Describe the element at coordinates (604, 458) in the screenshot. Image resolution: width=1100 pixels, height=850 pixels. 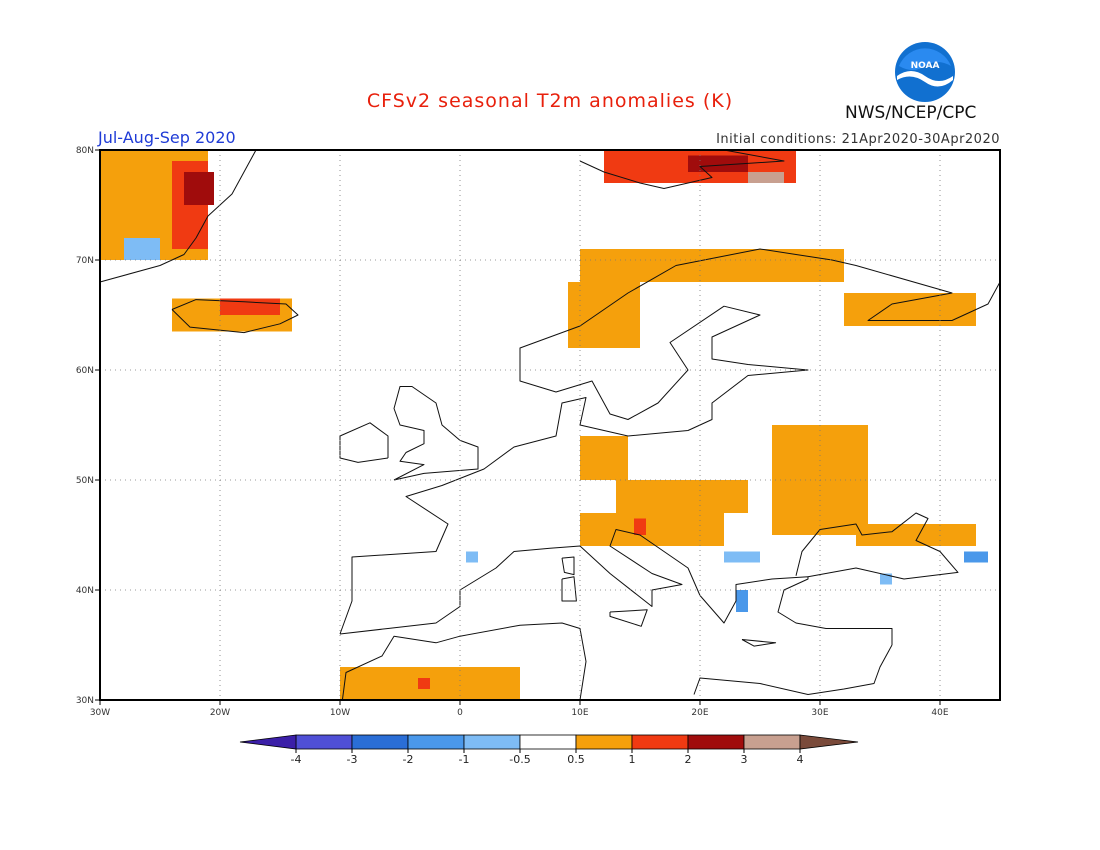
I see `anomaly-cell-germany` at that location.